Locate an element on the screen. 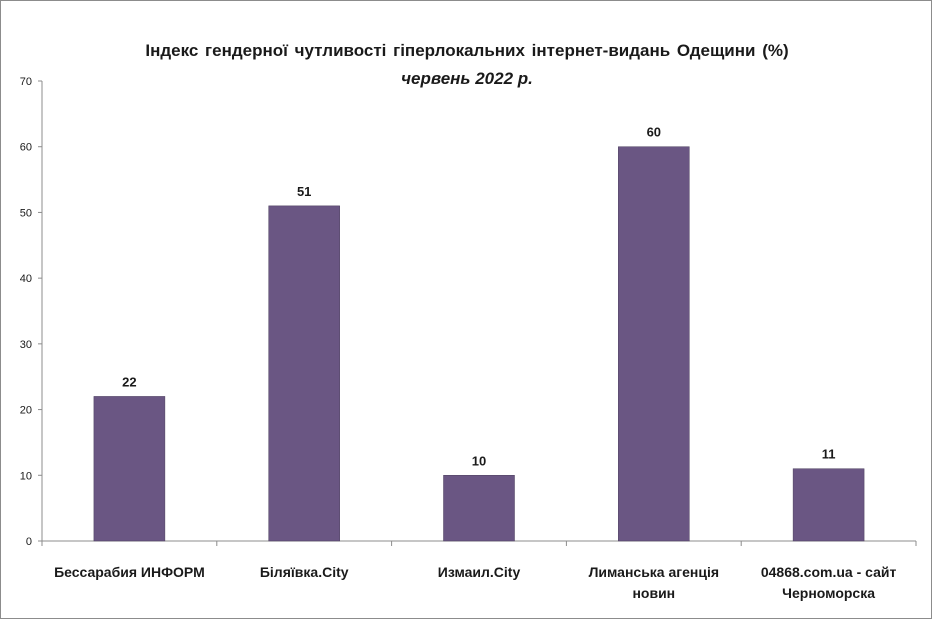  data-label: 11 is located at coordinates (829, 454).